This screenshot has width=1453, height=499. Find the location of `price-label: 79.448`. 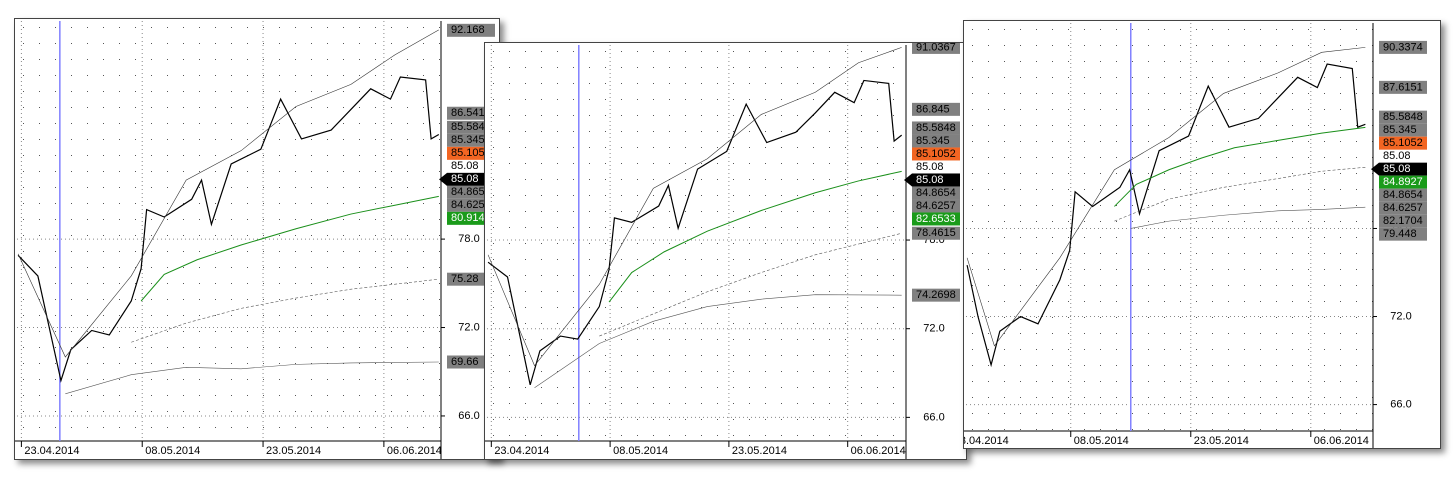

price-label: 79.448 is located at coordinates (1400, 234).